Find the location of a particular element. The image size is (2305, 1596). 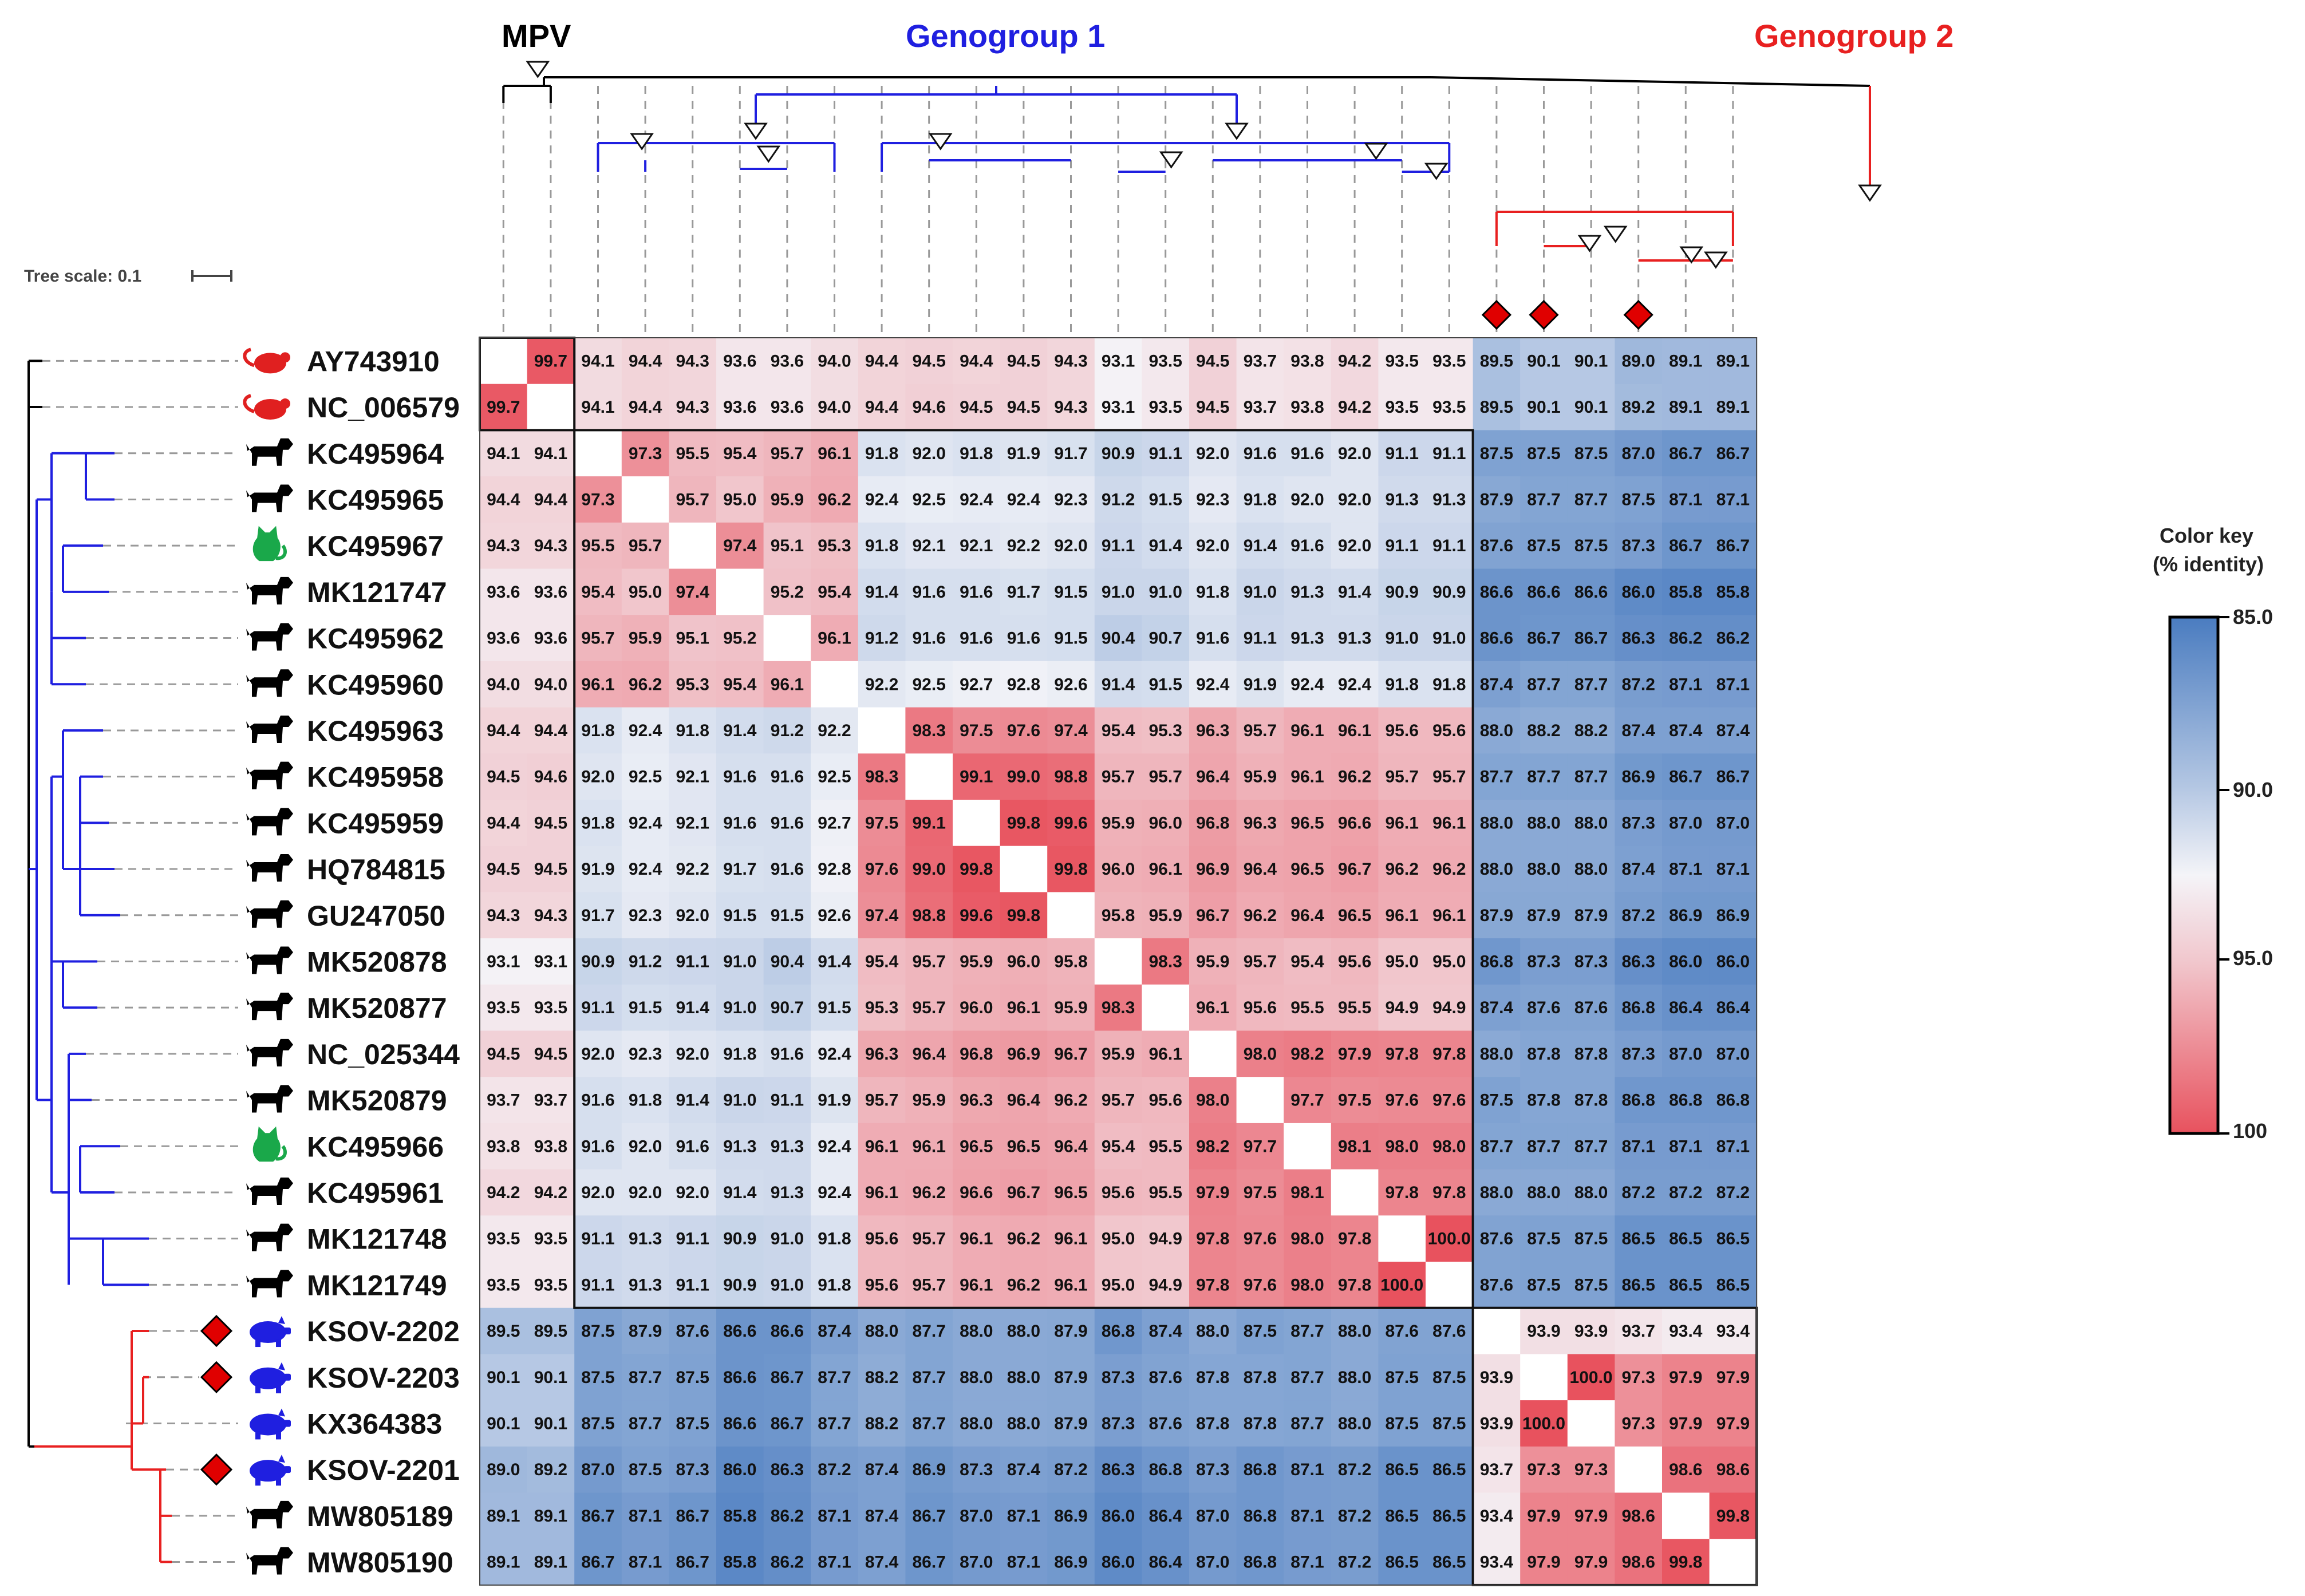

heatmap-cell-label: 95.5 is located at coordinates (1307, 1008).